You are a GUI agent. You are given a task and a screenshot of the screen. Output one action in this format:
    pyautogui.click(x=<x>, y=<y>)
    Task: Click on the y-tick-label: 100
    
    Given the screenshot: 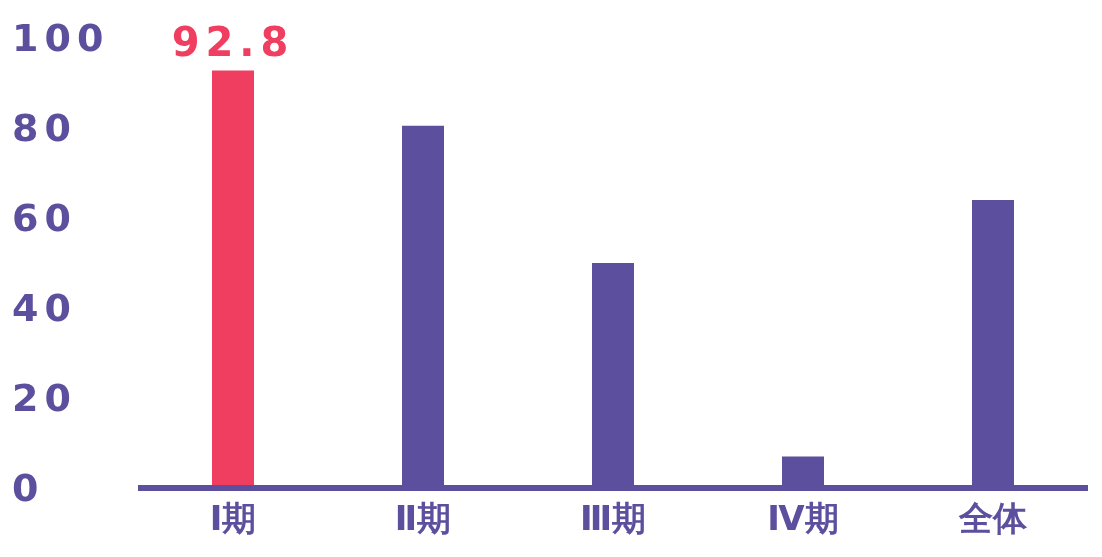 What is the action you would take?
    pyautogui.click(x=61, y=38)
    